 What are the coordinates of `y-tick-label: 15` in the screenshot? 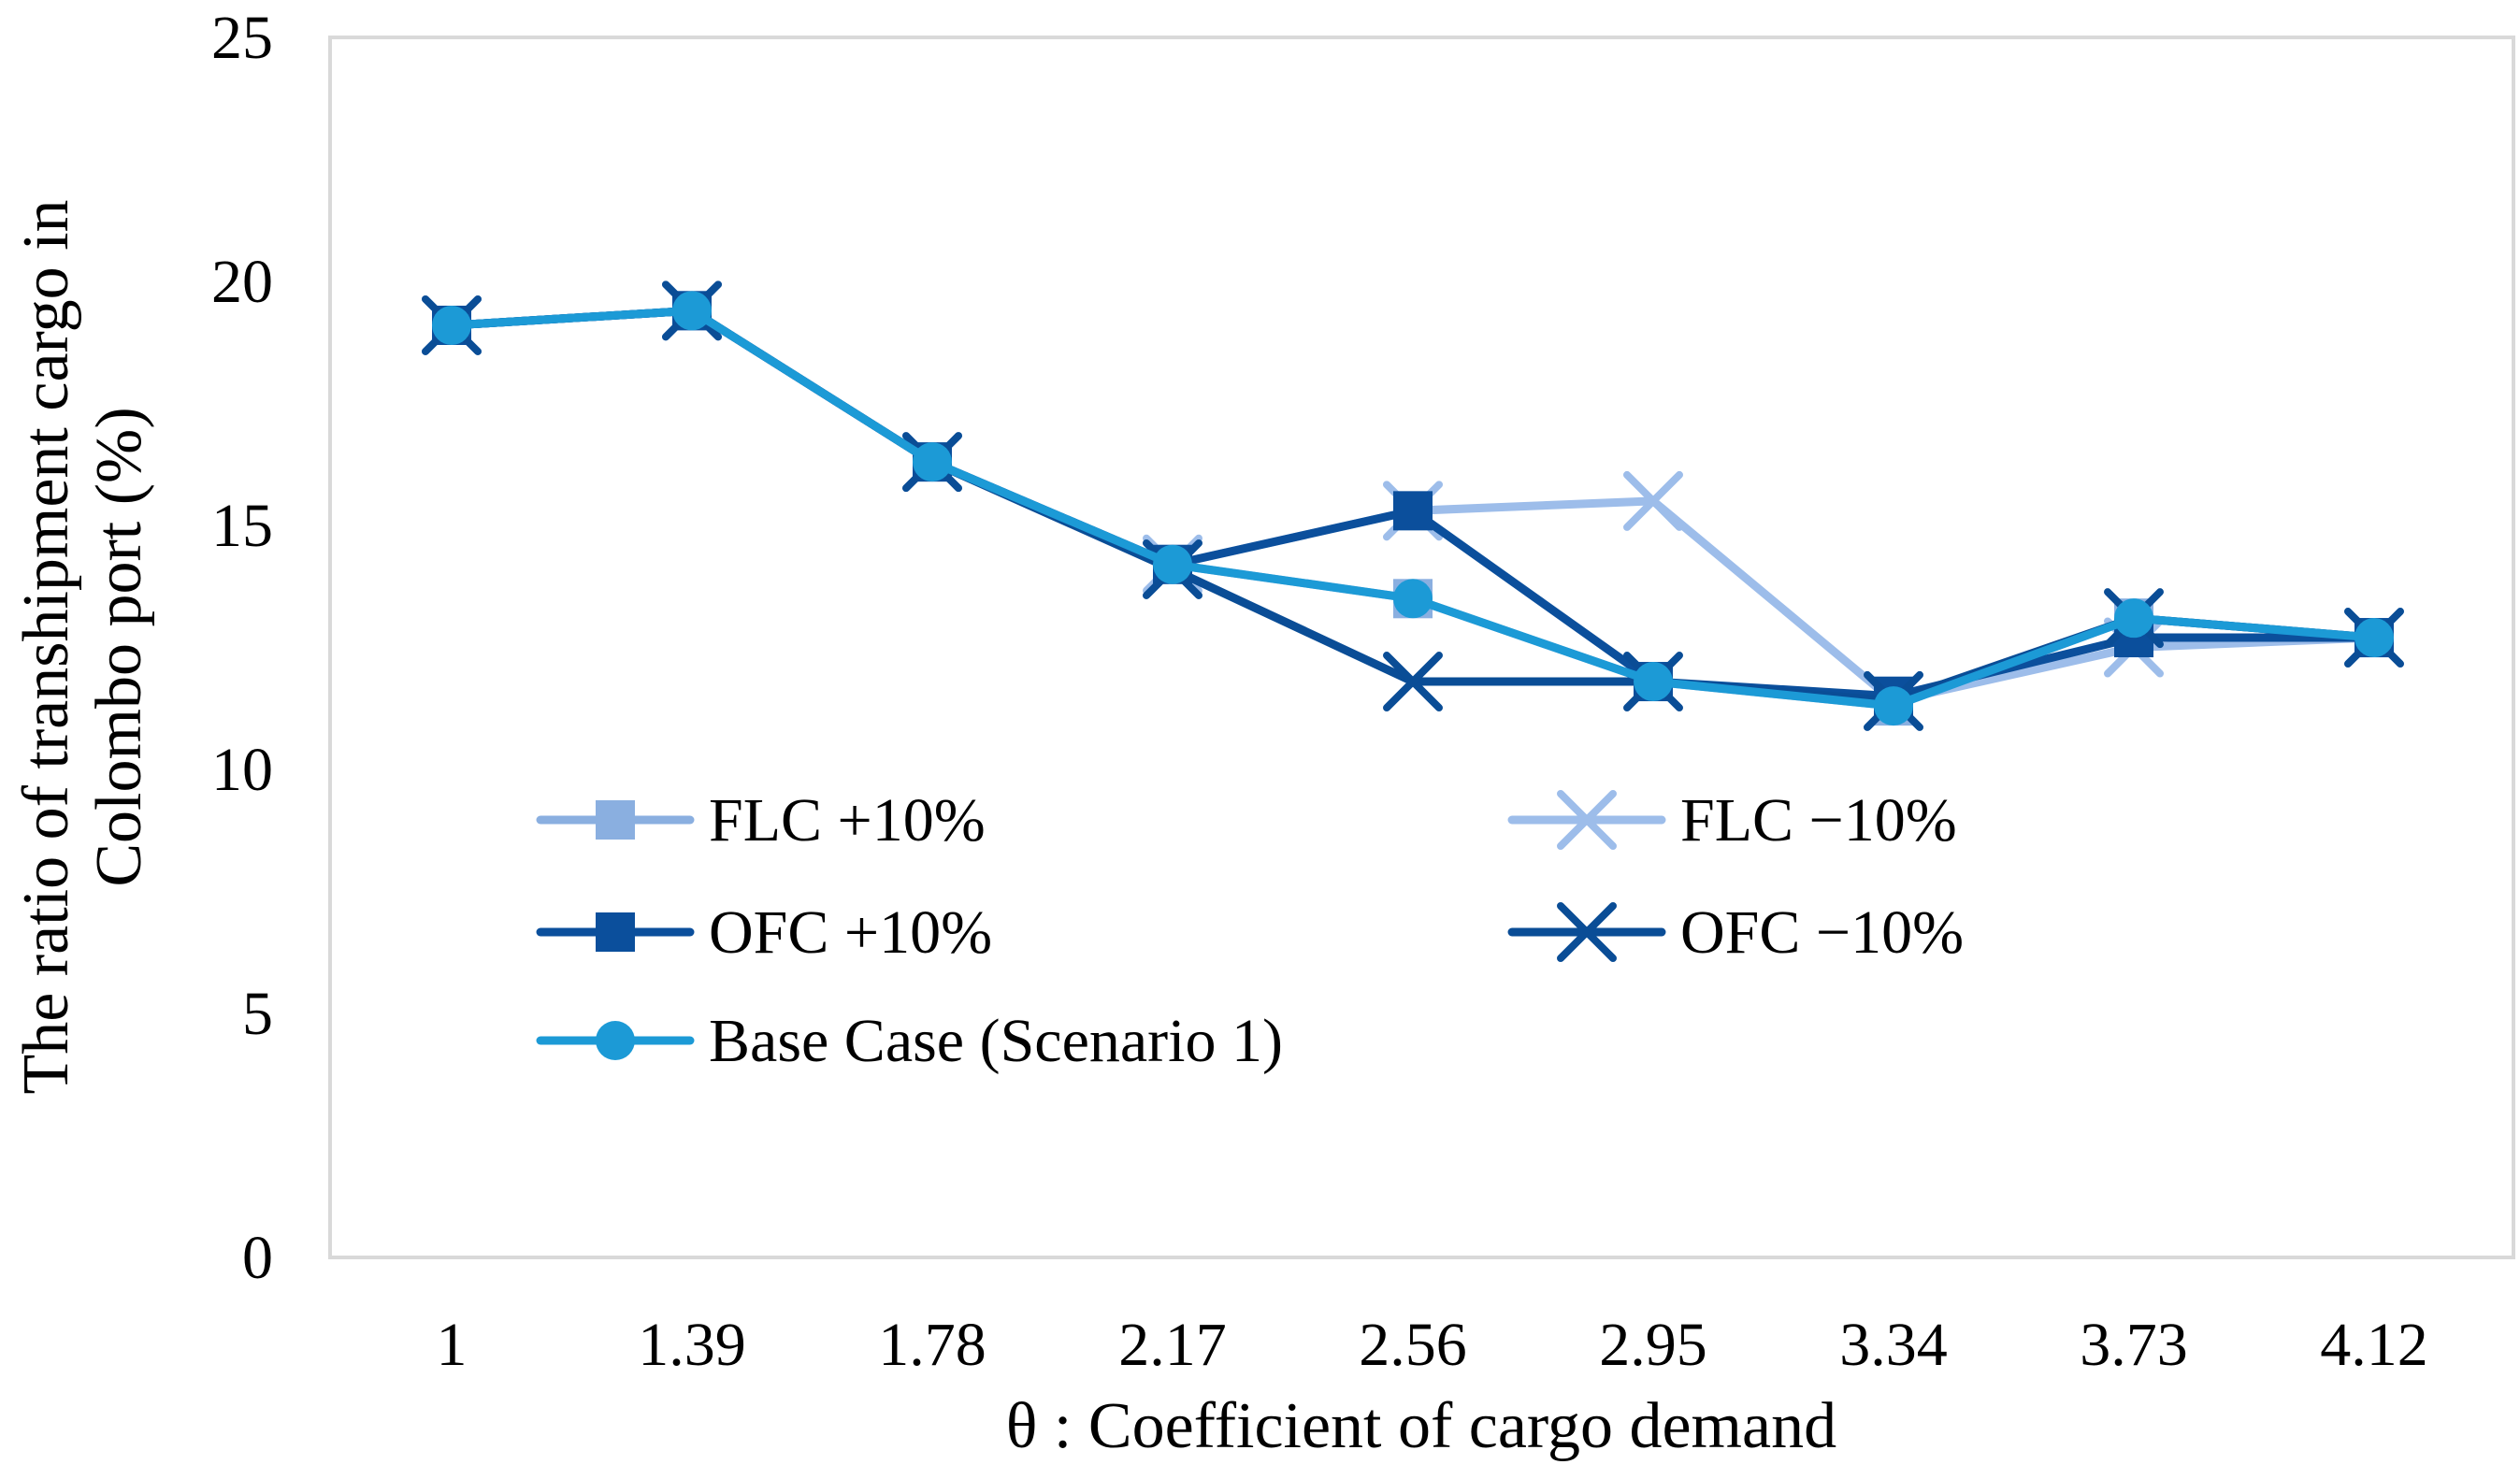 It's located at (242, 526).